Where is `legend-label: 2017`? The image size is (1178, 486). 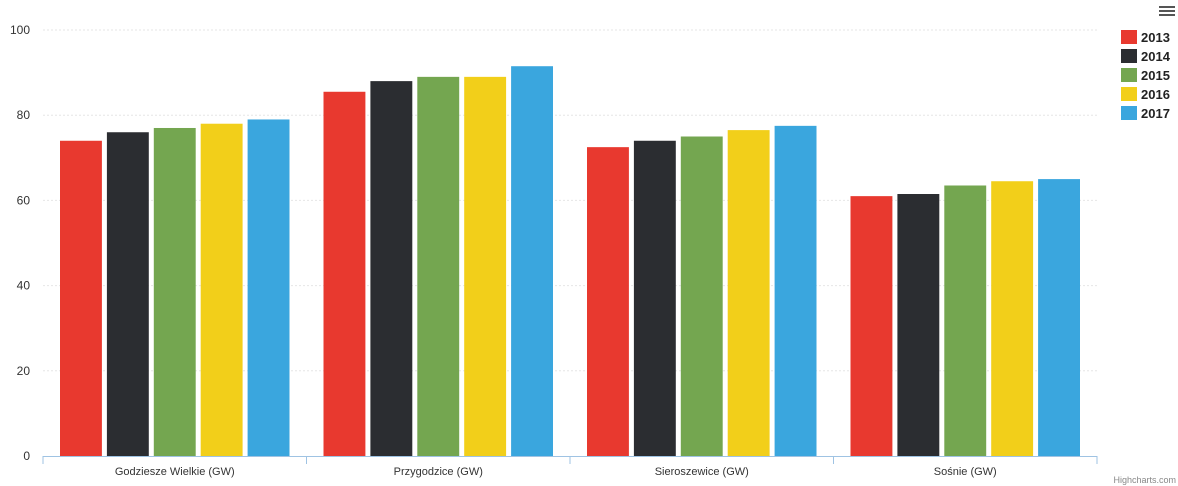
legend-label: 2017 is located at coordinates (1155, 113).